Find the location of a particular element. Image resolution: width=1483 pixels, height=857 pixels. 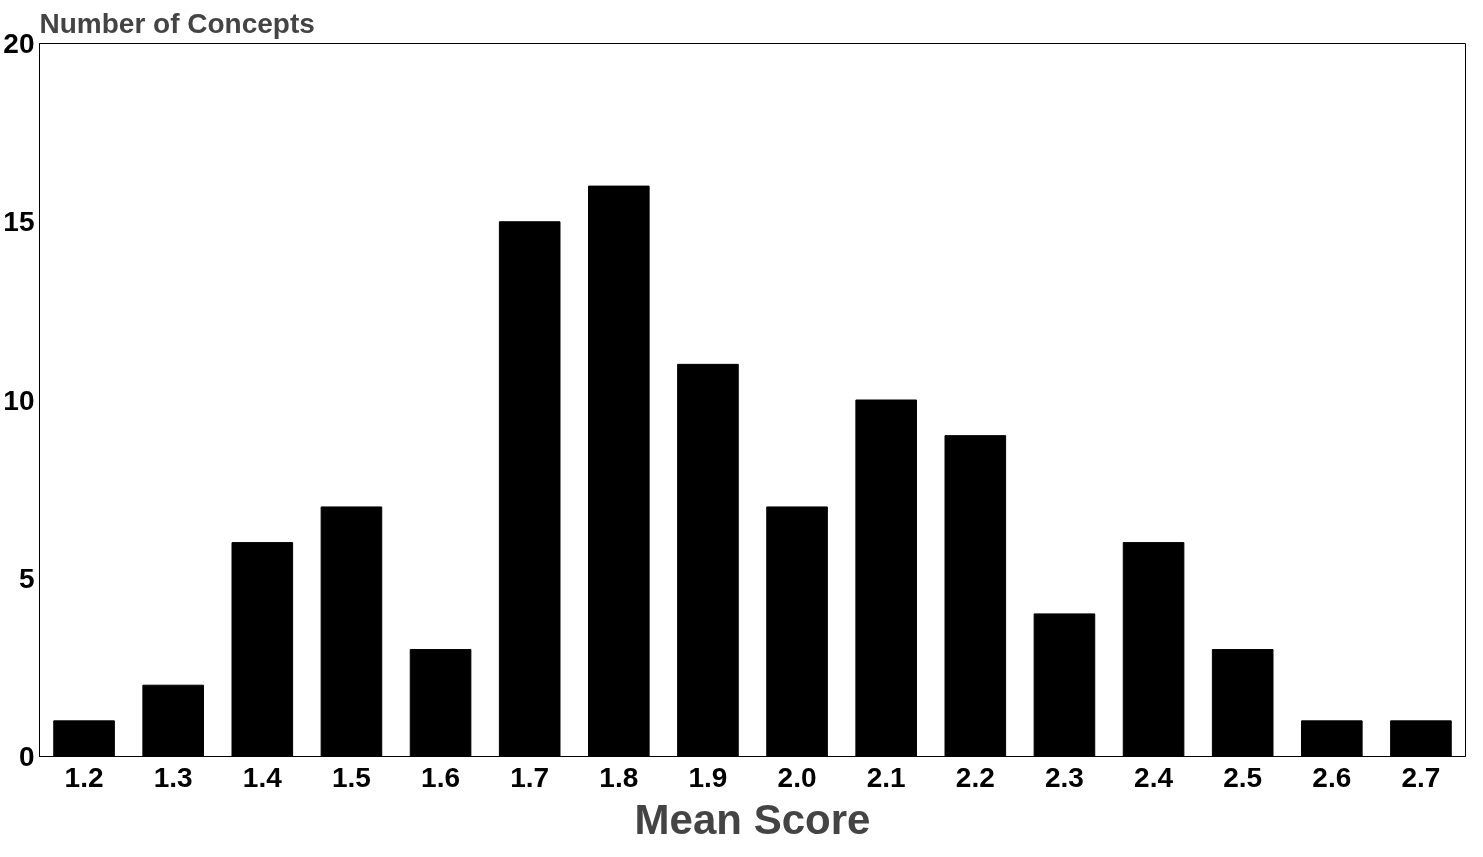

x-tick-label: 2.5 is located at coordinates (1243, 777).